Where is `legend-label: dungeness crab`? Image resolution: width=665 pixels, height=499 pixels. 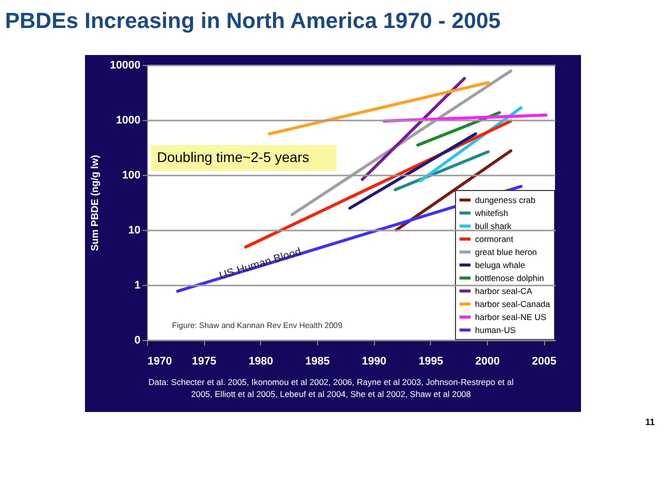
legend-label: dungeness crab is located at coordinates (505, 200).